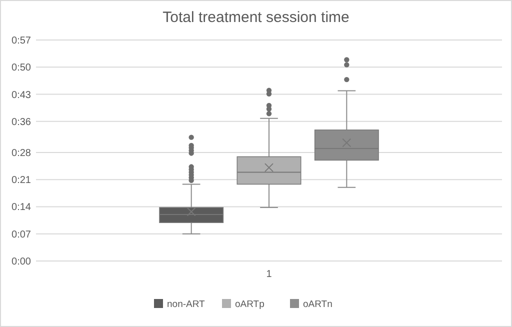 Image resolution: width=512 pixels, height=327 pixels. Describe the element at coordinates (22, 208) in the screenshot. I see `y-tick-label: 0:14` at that location.